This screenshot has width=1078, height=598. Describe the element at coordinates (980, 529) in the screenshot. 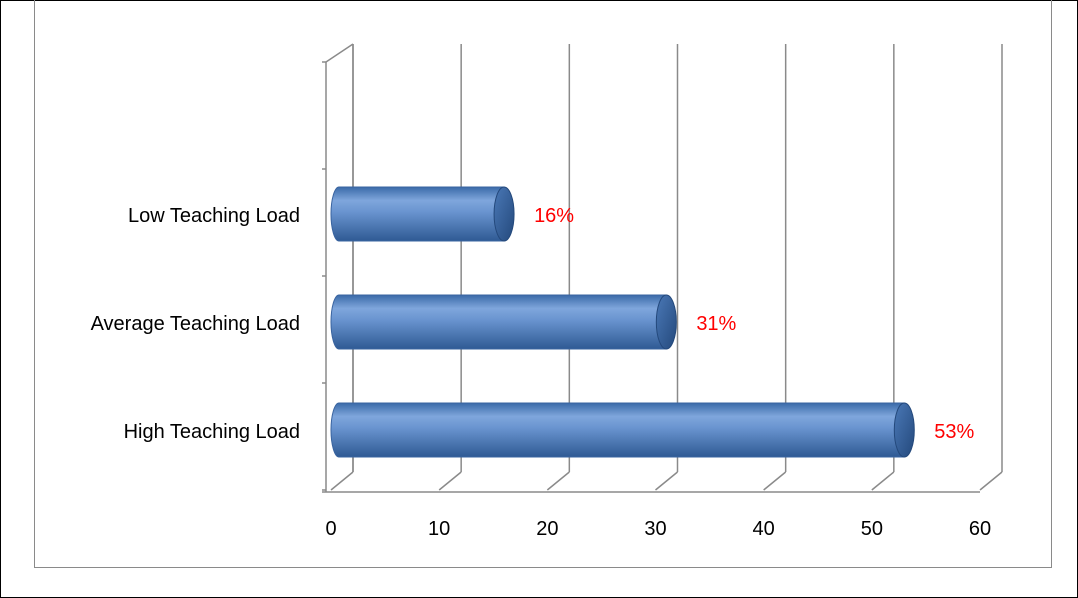

I see `x-tick-label: 60` at that location.